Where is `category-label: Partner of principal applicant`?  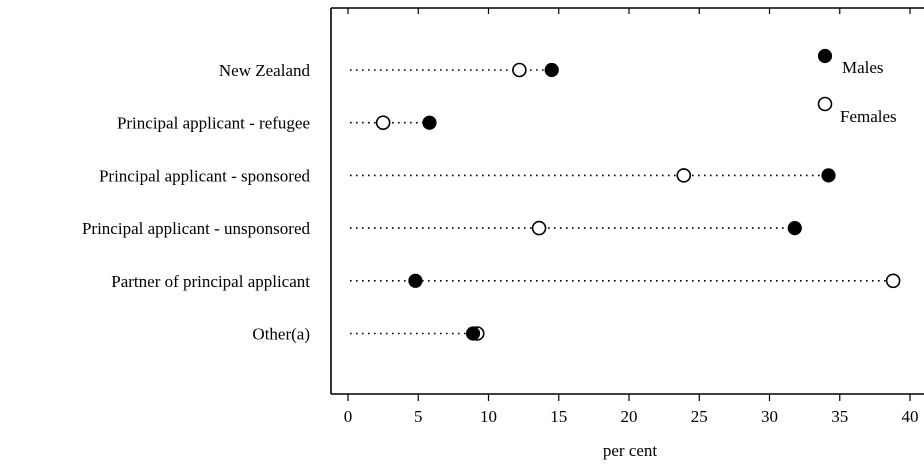
category-label: Partner of principal applicant is located at coordinates (210, 281).